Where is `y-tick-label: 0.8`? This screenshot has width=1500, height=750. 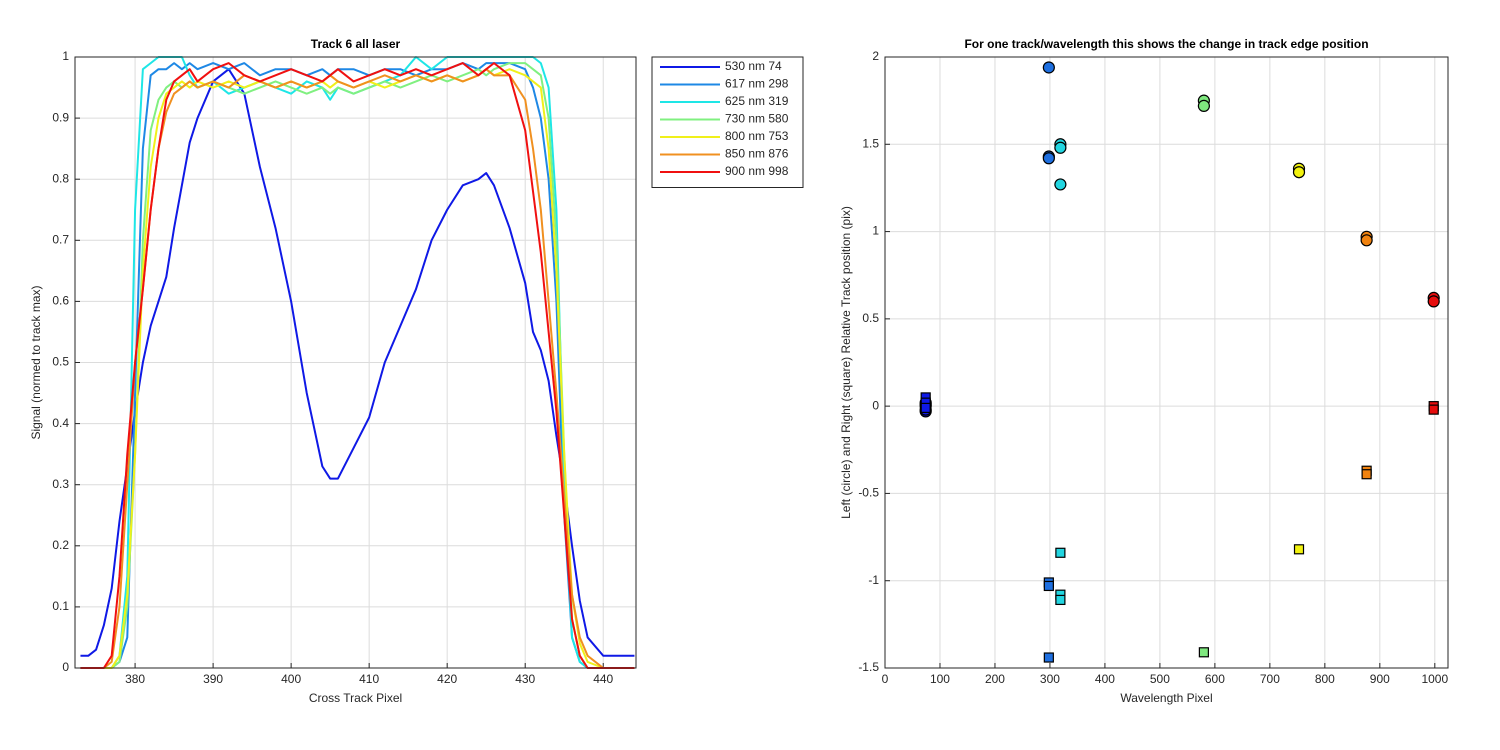 y-tick-label: 0.8 is located at coordinates (60, 178).